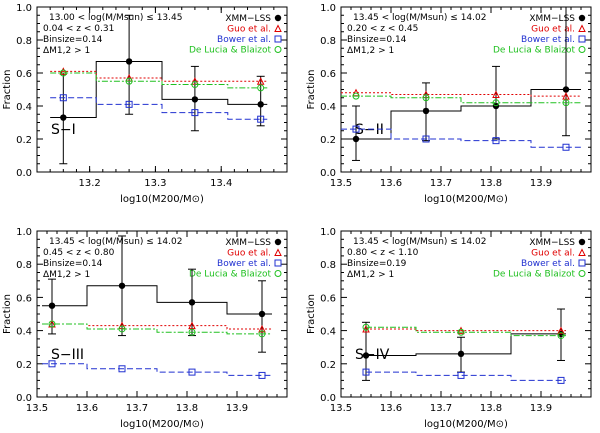  I want to click on x-tick-label: 13.4, so click(221, 183).